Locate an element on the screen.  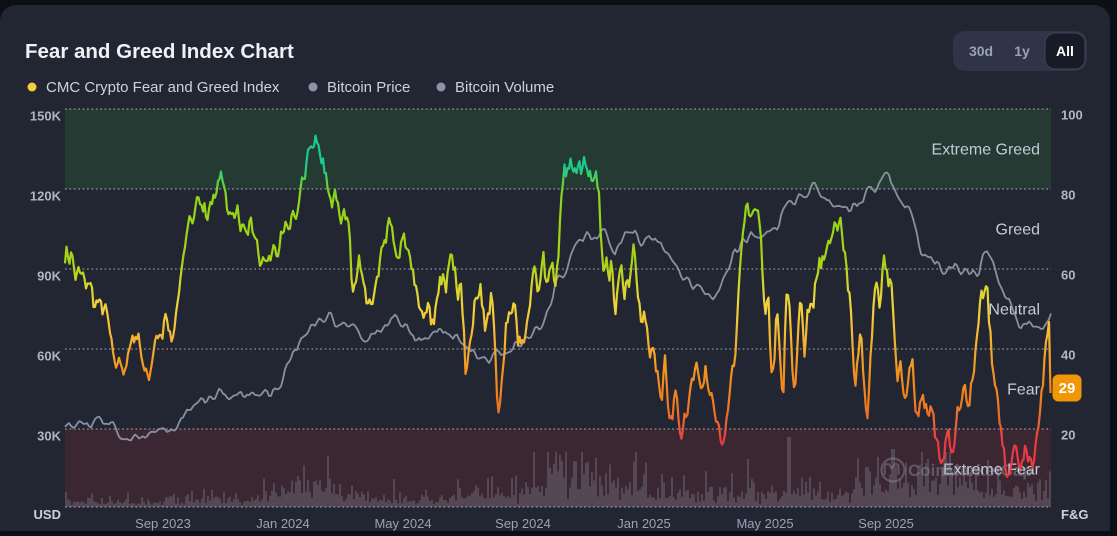
svg-text:CMC Crypto Fear and Greed Inde: CMC Crypto Fear and Greed Index is located at coordinates (163, 87).